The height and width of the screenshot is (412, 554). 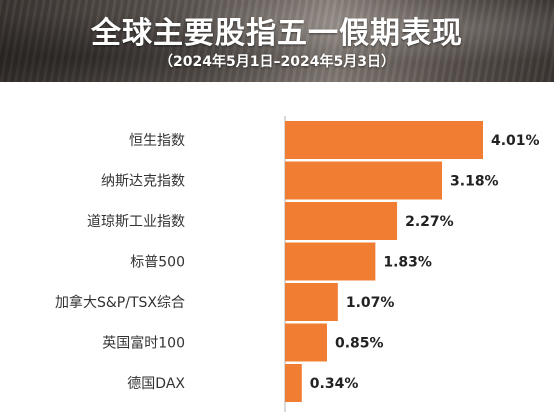 I want to click on category-label: 标普500, so click(x=157, y=263).